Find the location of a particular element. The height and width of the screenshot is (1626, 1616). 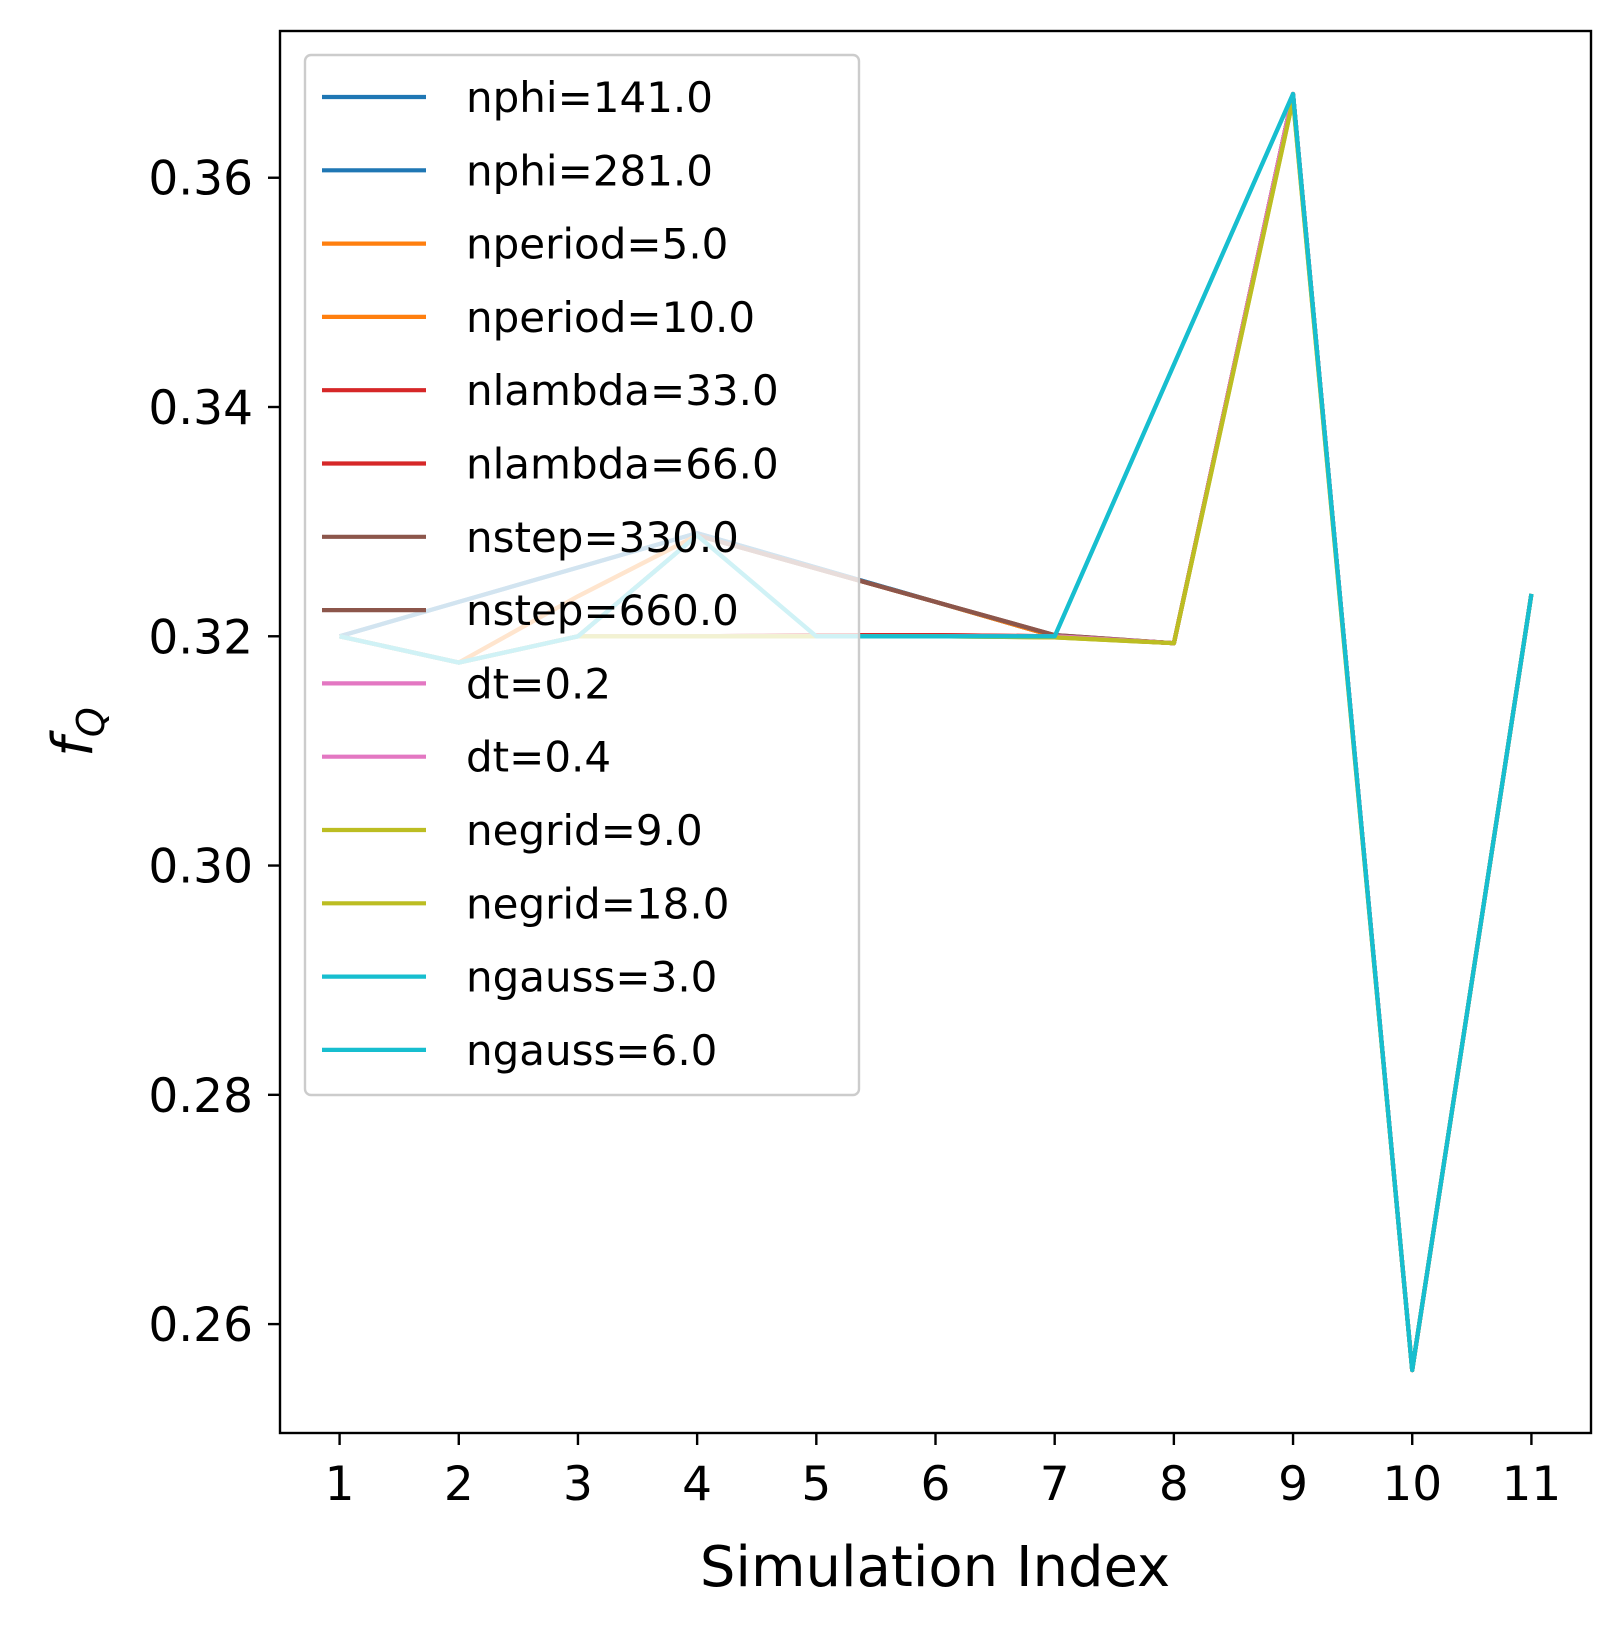

legend-label-9: dt=0.2 is located at coordinates (538, 683).